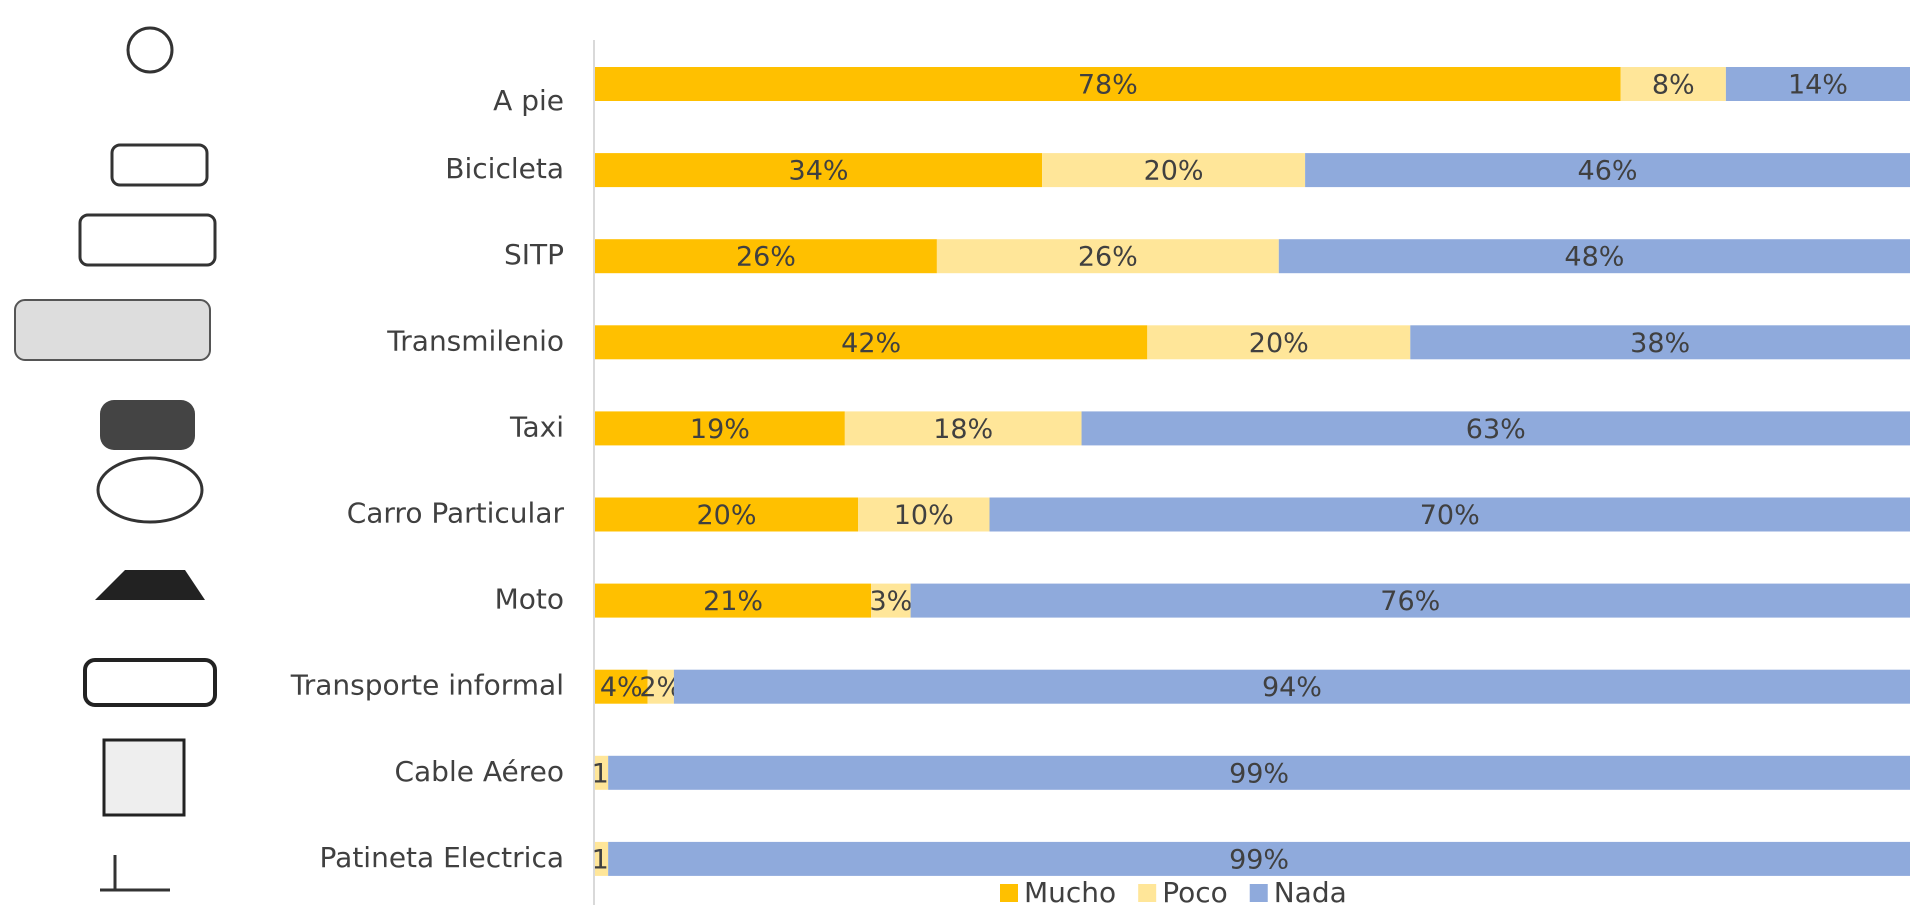 The width and height of the screenshot is (1910, 922). I want to click on value-label: 18%, so click(963, 429).